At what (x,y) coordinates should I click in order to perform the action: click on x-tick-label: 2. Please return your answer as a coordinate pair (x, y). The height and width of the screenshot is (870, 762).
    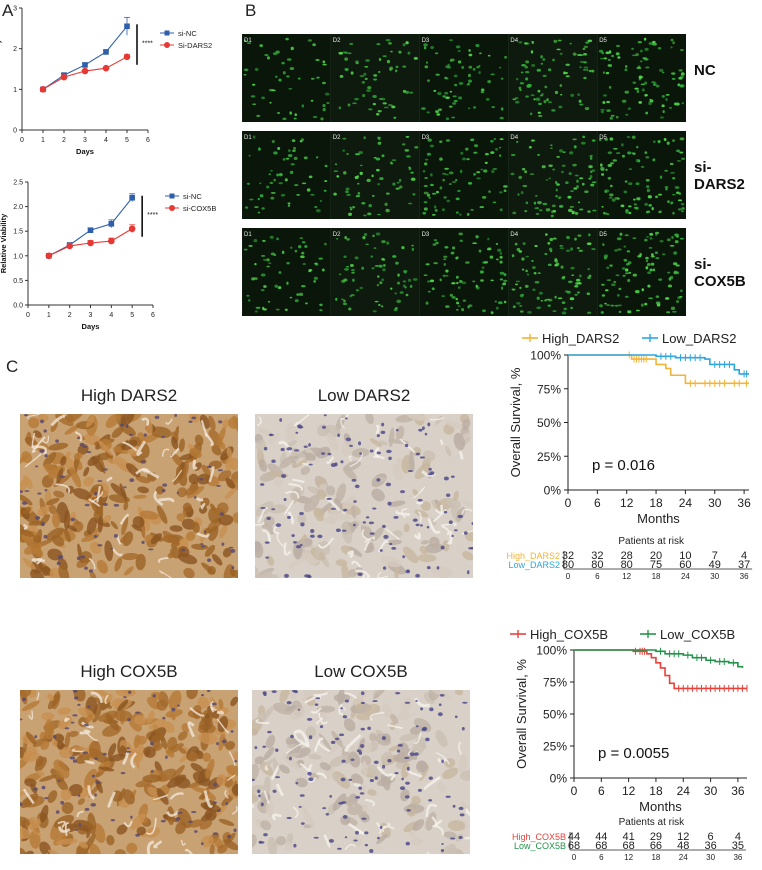
    Looking at the image, I should click on (64, 140).